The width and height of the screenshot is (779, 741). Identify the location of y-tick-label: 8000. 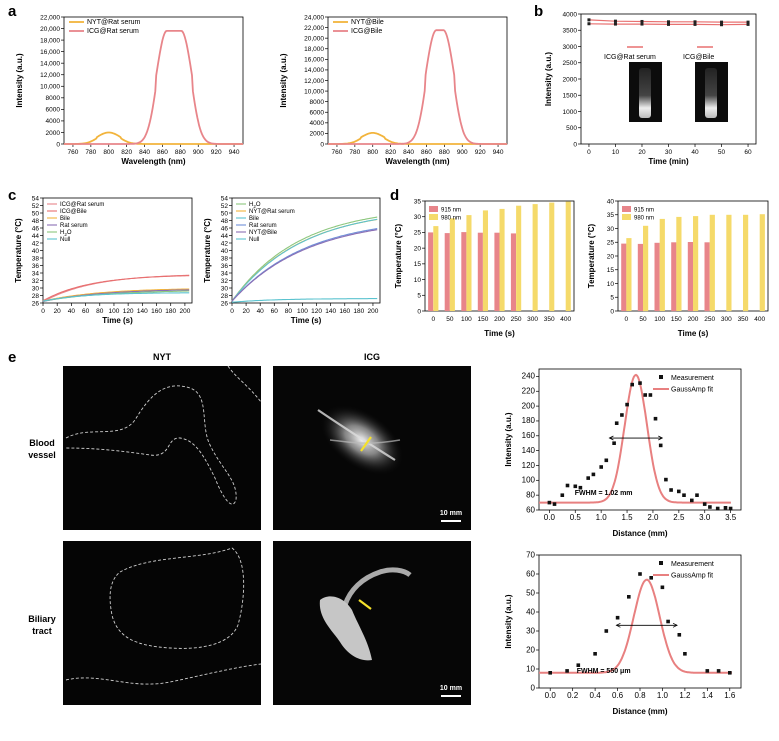
(317, 102).